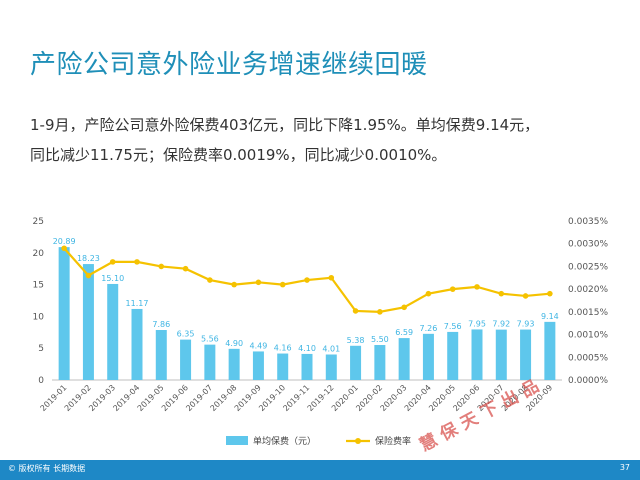 The image size is (640, 480). Describe the element at coordinates (588, 313) in the screenshot. I see `y-right-tick-label: 0.0015%` at that location.